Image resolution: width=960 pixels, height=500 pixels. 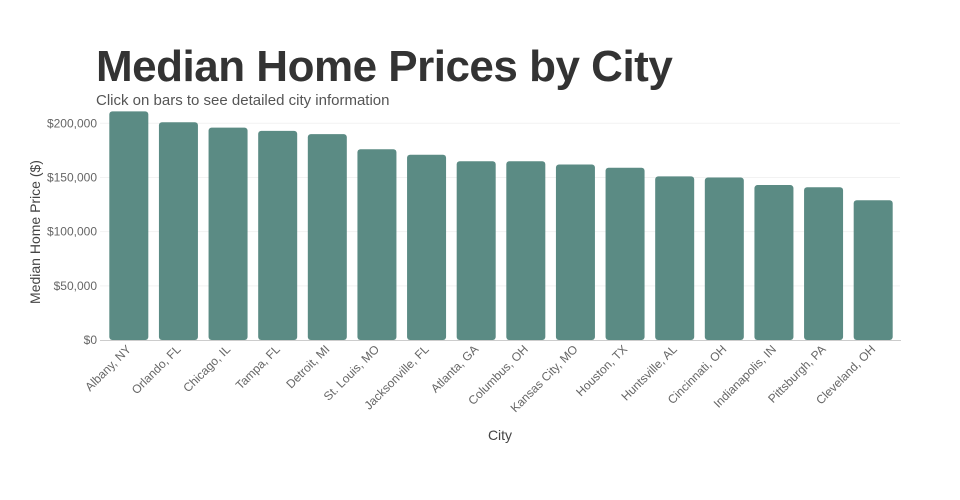 I want to click on y-tick-label: $150,000, so click(x=72, y=177).